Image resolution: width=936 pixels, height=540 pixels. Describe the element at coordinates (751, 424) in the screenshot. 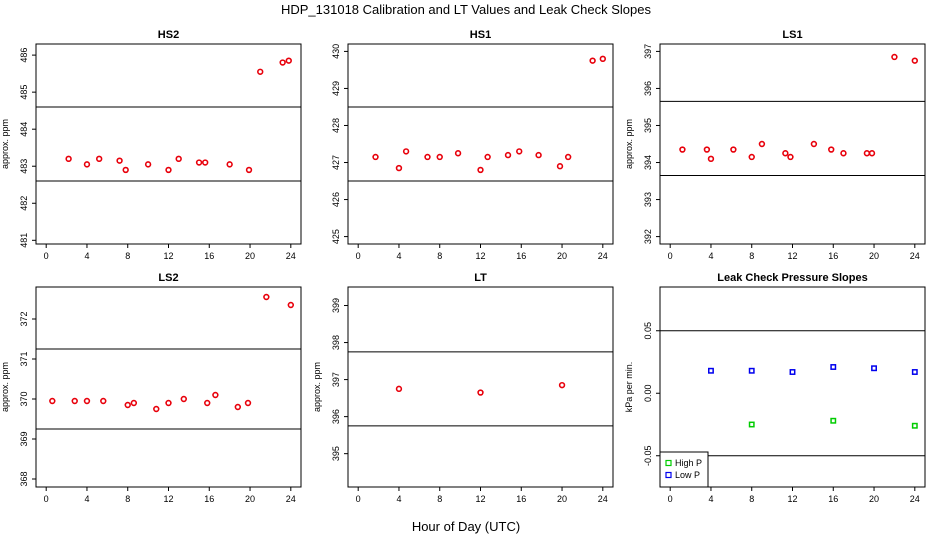

I see `point-high-p` at that location.